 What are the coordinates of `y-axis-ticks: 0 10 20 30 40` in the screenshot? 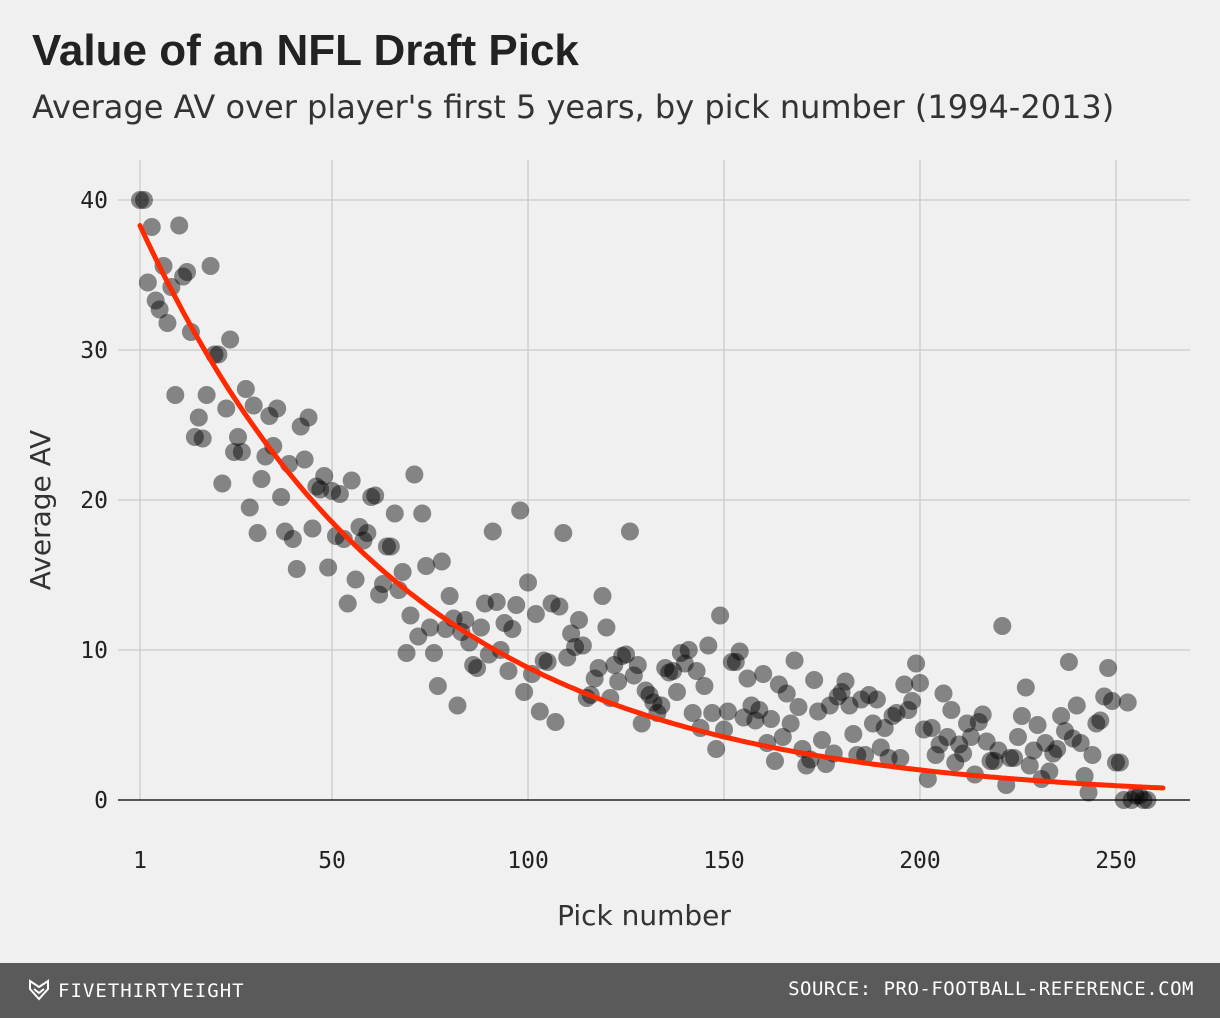 It's located at (94, 501).